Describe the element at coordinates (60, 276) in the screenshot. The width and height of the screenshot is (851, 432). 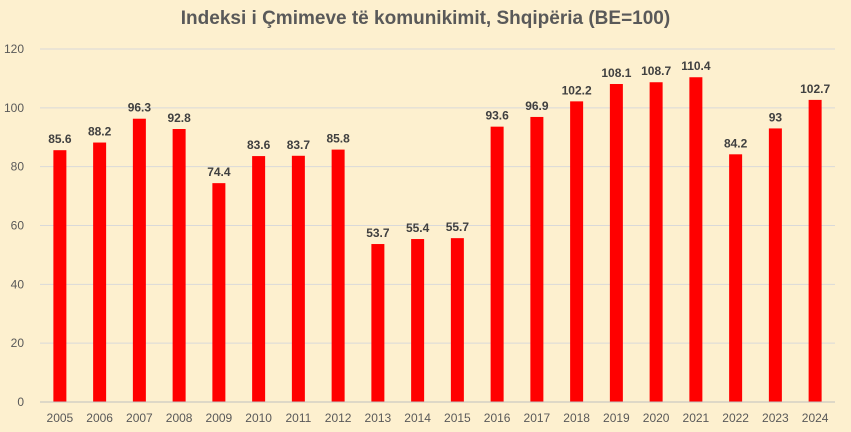
I see `bar-2005` at that location.